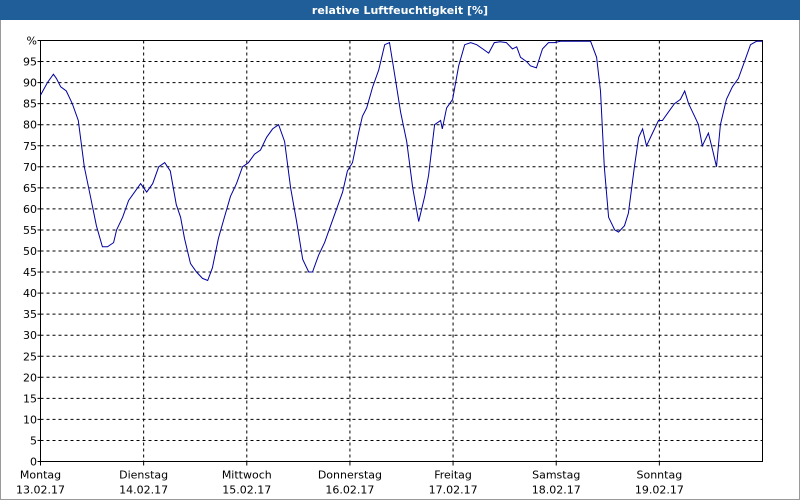  I want to click on x-tick-label: Dienstag, so click(143, 475).